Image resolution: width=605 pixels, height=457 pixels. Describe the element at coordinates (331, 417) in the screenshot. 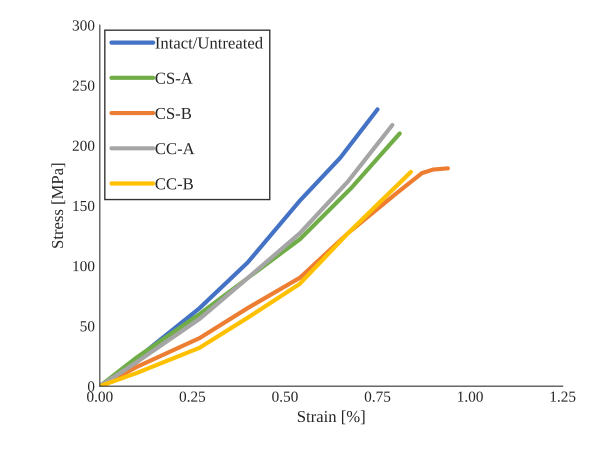

I see `x-axis-title: Strain [%]` at that location.